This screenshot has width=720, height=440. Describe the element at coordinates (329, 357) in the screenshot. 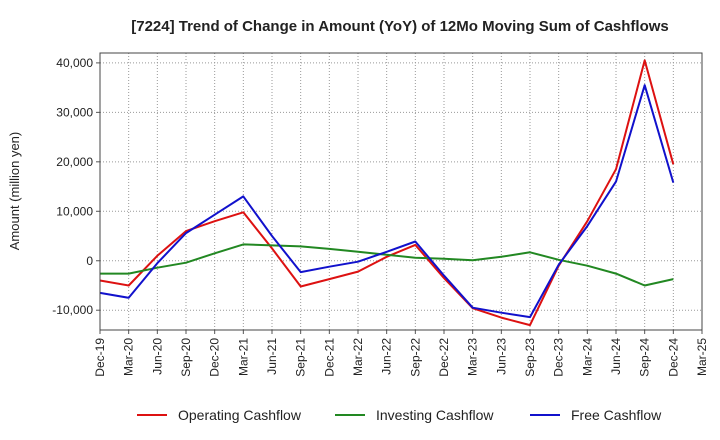

I see `x-tick-label: Dec-21` at that location.